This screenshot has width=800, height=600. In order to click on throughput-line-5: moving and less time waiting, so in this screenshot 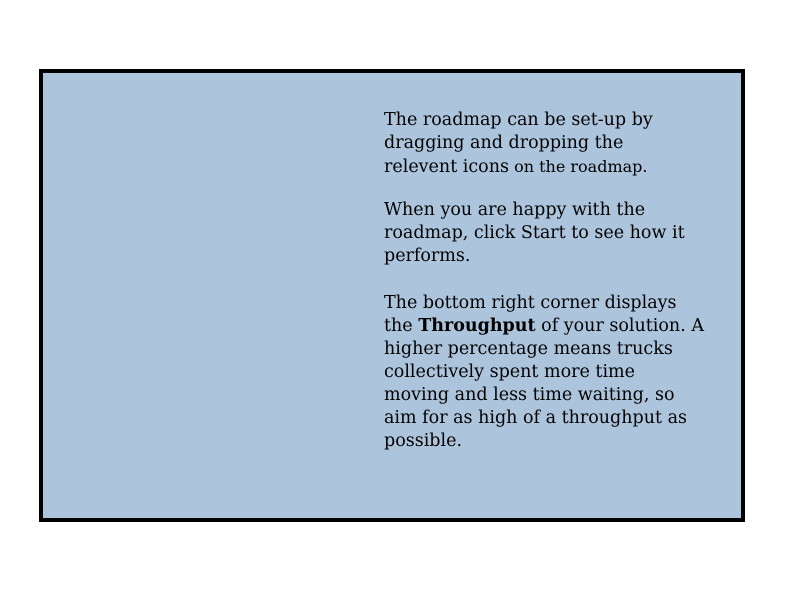, I will do `click(529, 395)`.